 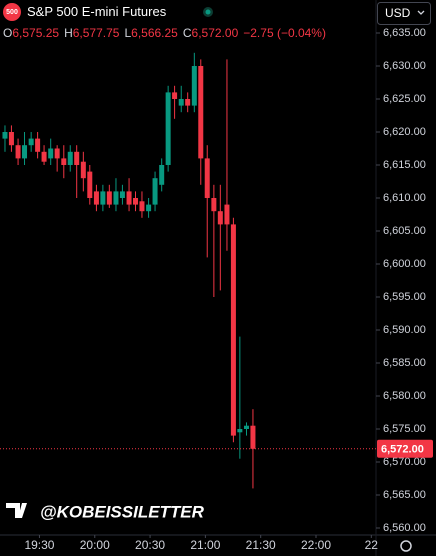 I want to click on y-tick-label: 6,625.00, so click(x=404, y=99).